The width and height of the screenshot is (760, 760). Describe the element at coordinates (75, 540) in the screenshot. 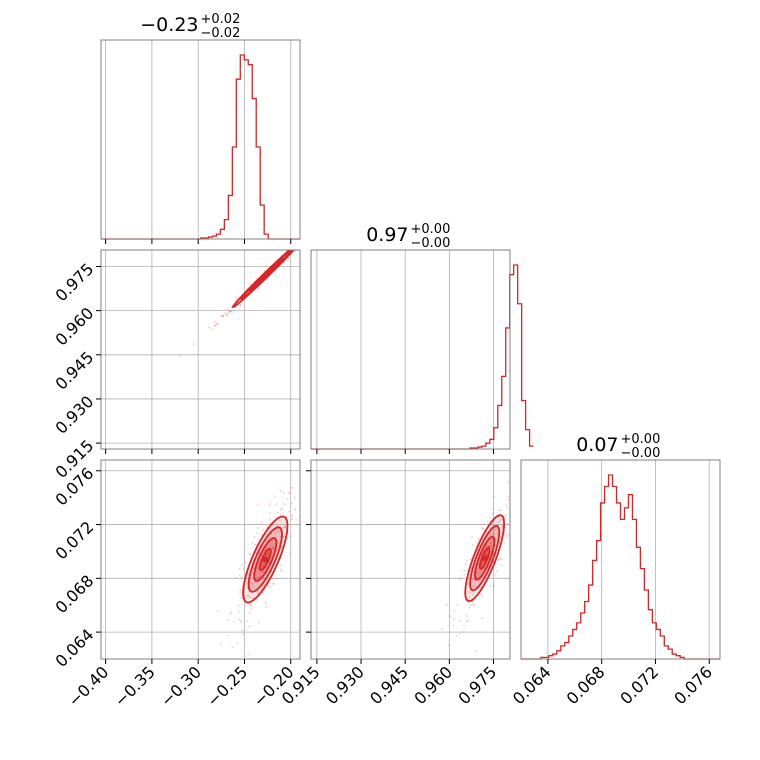

I see `y-tick-label: 0.072` at that location.